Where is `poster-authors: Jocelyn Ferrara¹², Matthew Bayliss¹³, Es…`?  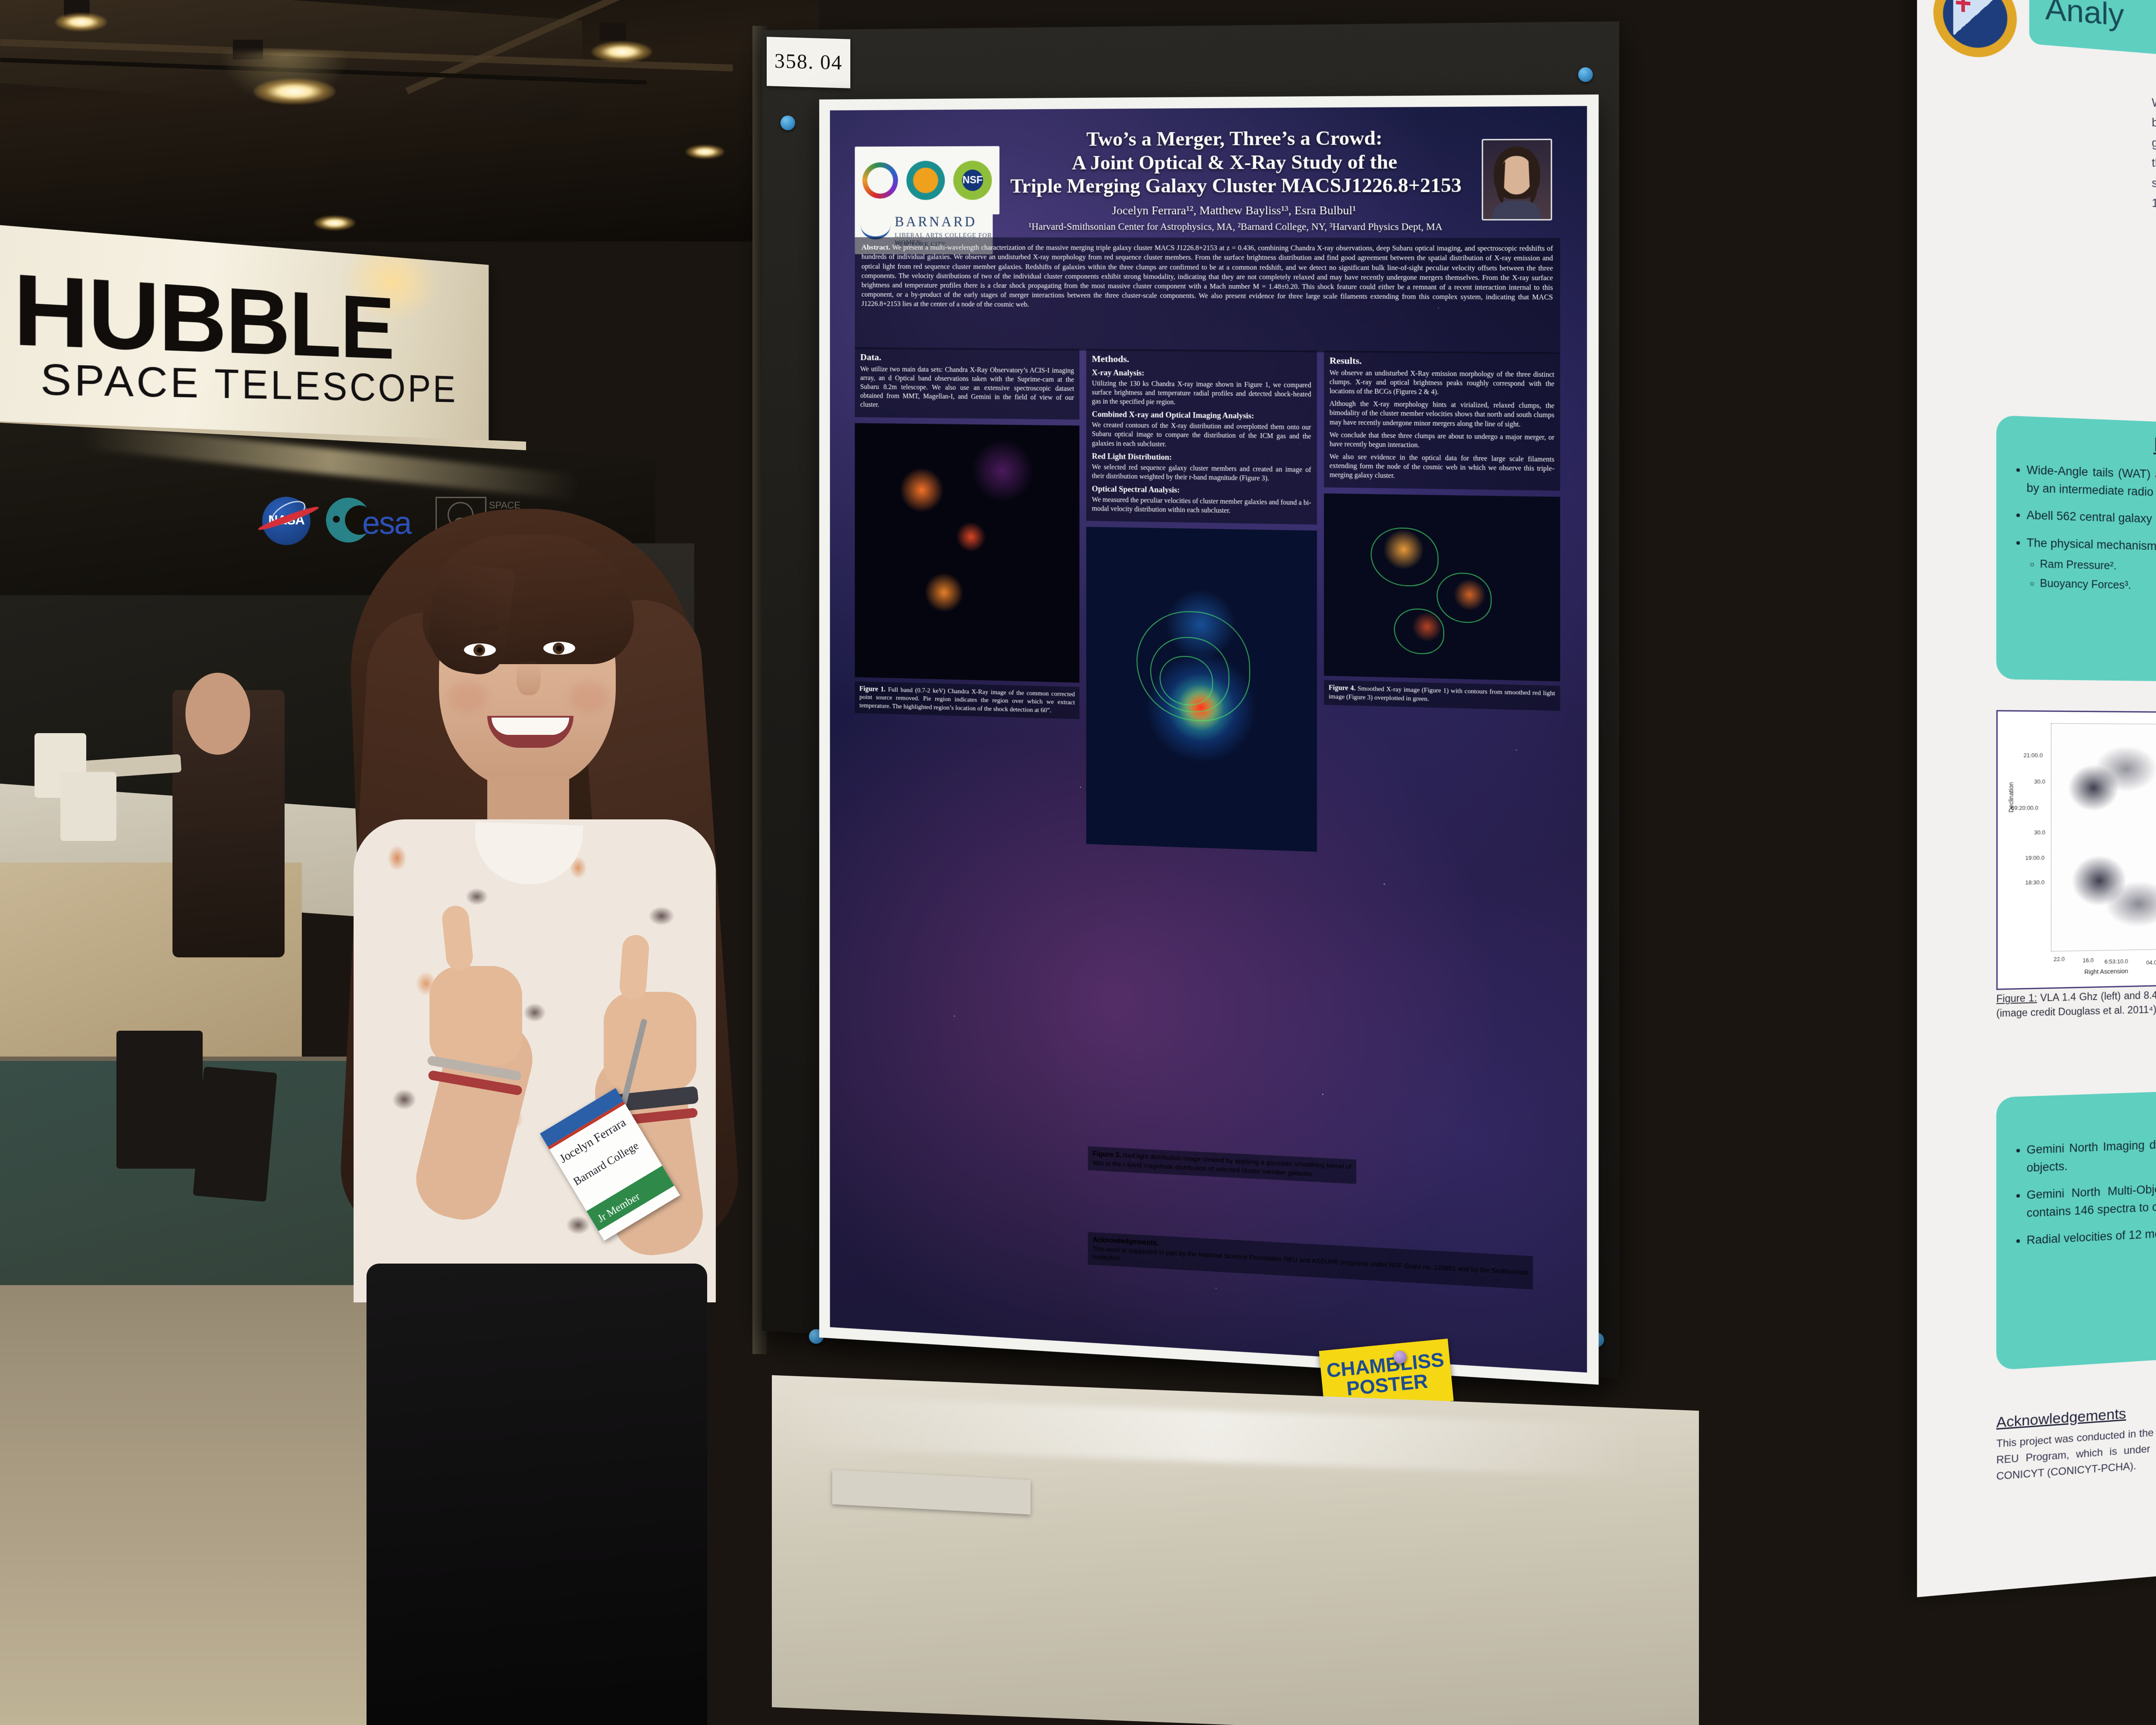 poster-authors: Jocelyn Ferrara¹², Matthew Bayliss¹³, Es… is located at coordinates (1234, 210).